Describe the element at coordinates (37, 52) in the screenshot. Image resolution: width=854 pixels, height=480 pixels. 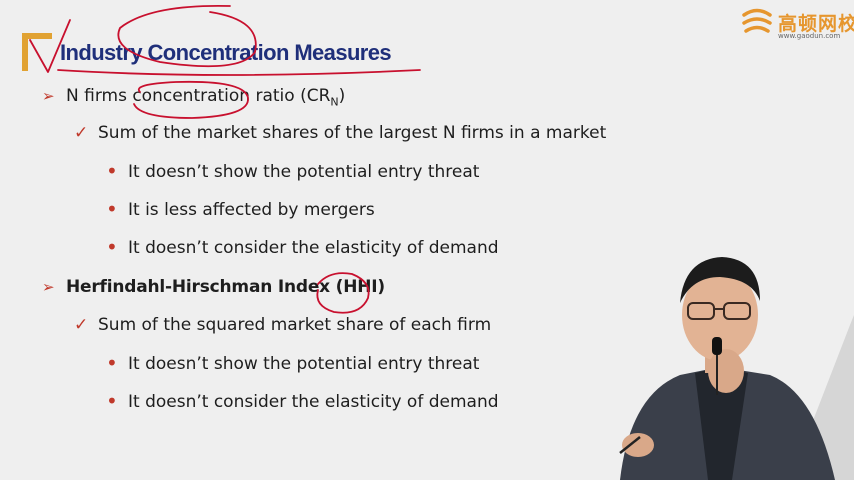
I see `title-corner-accent` at that location.